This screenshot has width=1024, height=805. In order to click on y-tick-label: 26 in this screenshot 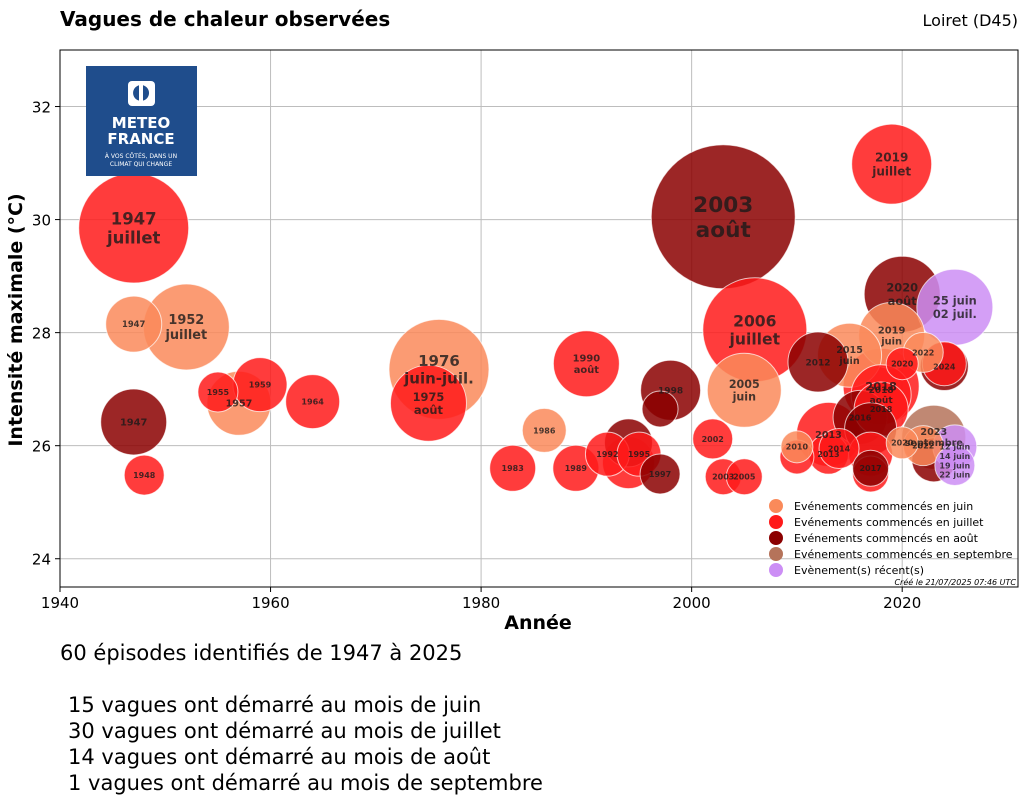, I will do `click(41, 447)`.